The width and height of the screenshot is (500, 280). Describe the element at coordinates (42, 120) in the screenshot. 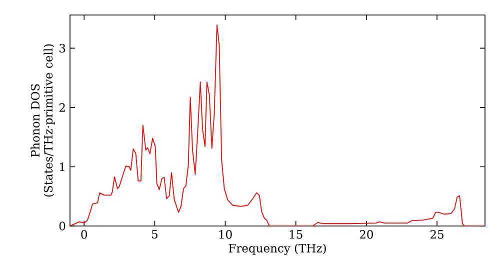

I see `y-axis-title: Phonon DOS (States/THz·primitive cell)` at that location.